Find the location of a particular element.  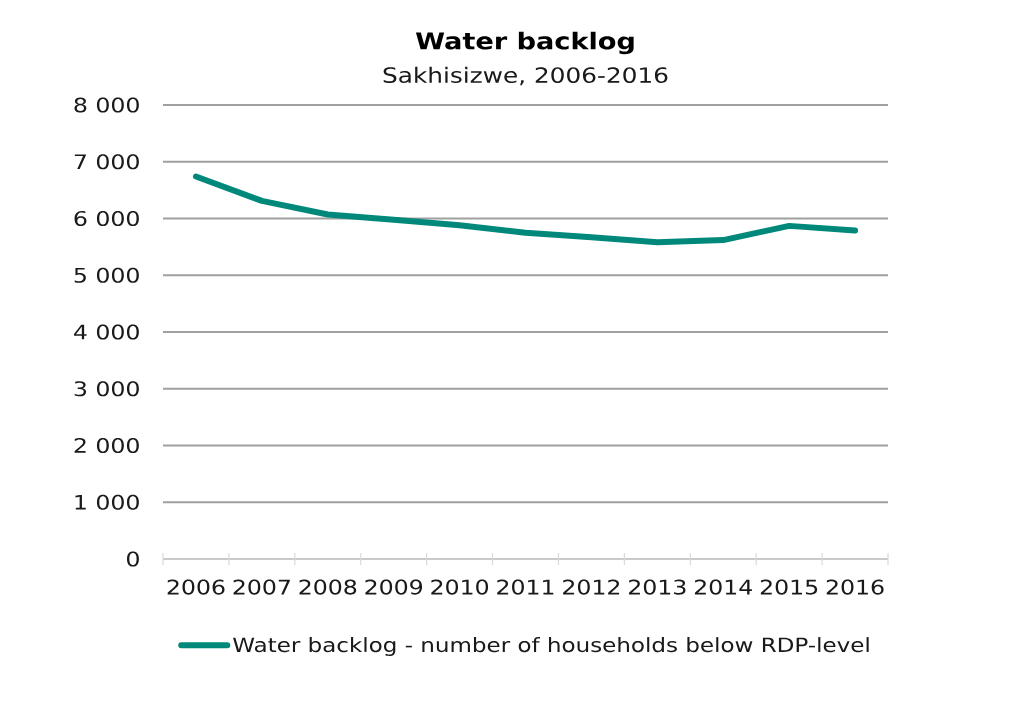

y-tick-label: 3 000 is located at coordinates (106, 389).